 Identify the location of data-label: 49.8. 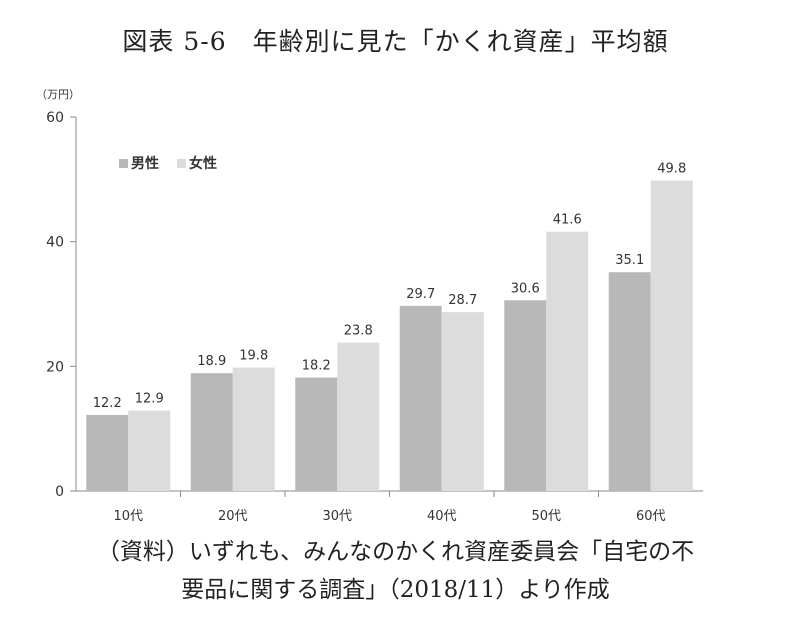
(671, 169).